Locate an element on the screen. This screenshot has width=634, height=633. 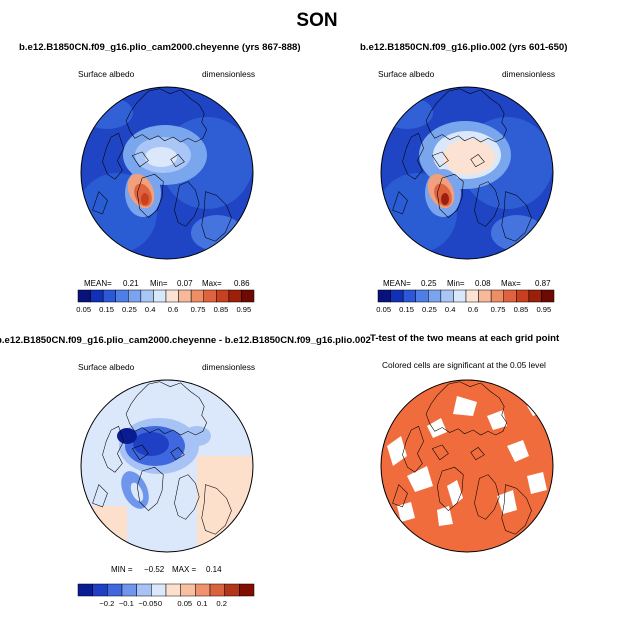
panel-2-colorbar is located at coordinates (466, 296).